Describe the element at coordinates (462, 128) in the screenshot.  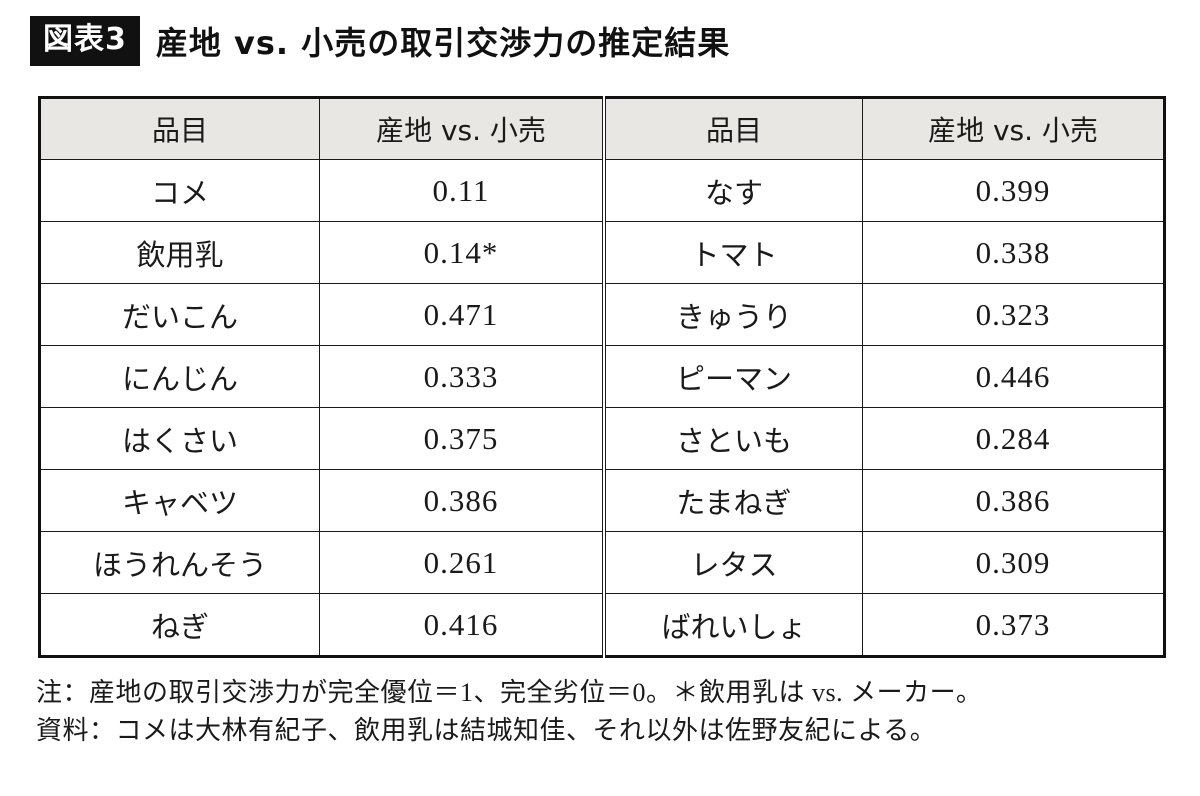
I see `column-header-value-left: 産地 vs. 小売` at that location.